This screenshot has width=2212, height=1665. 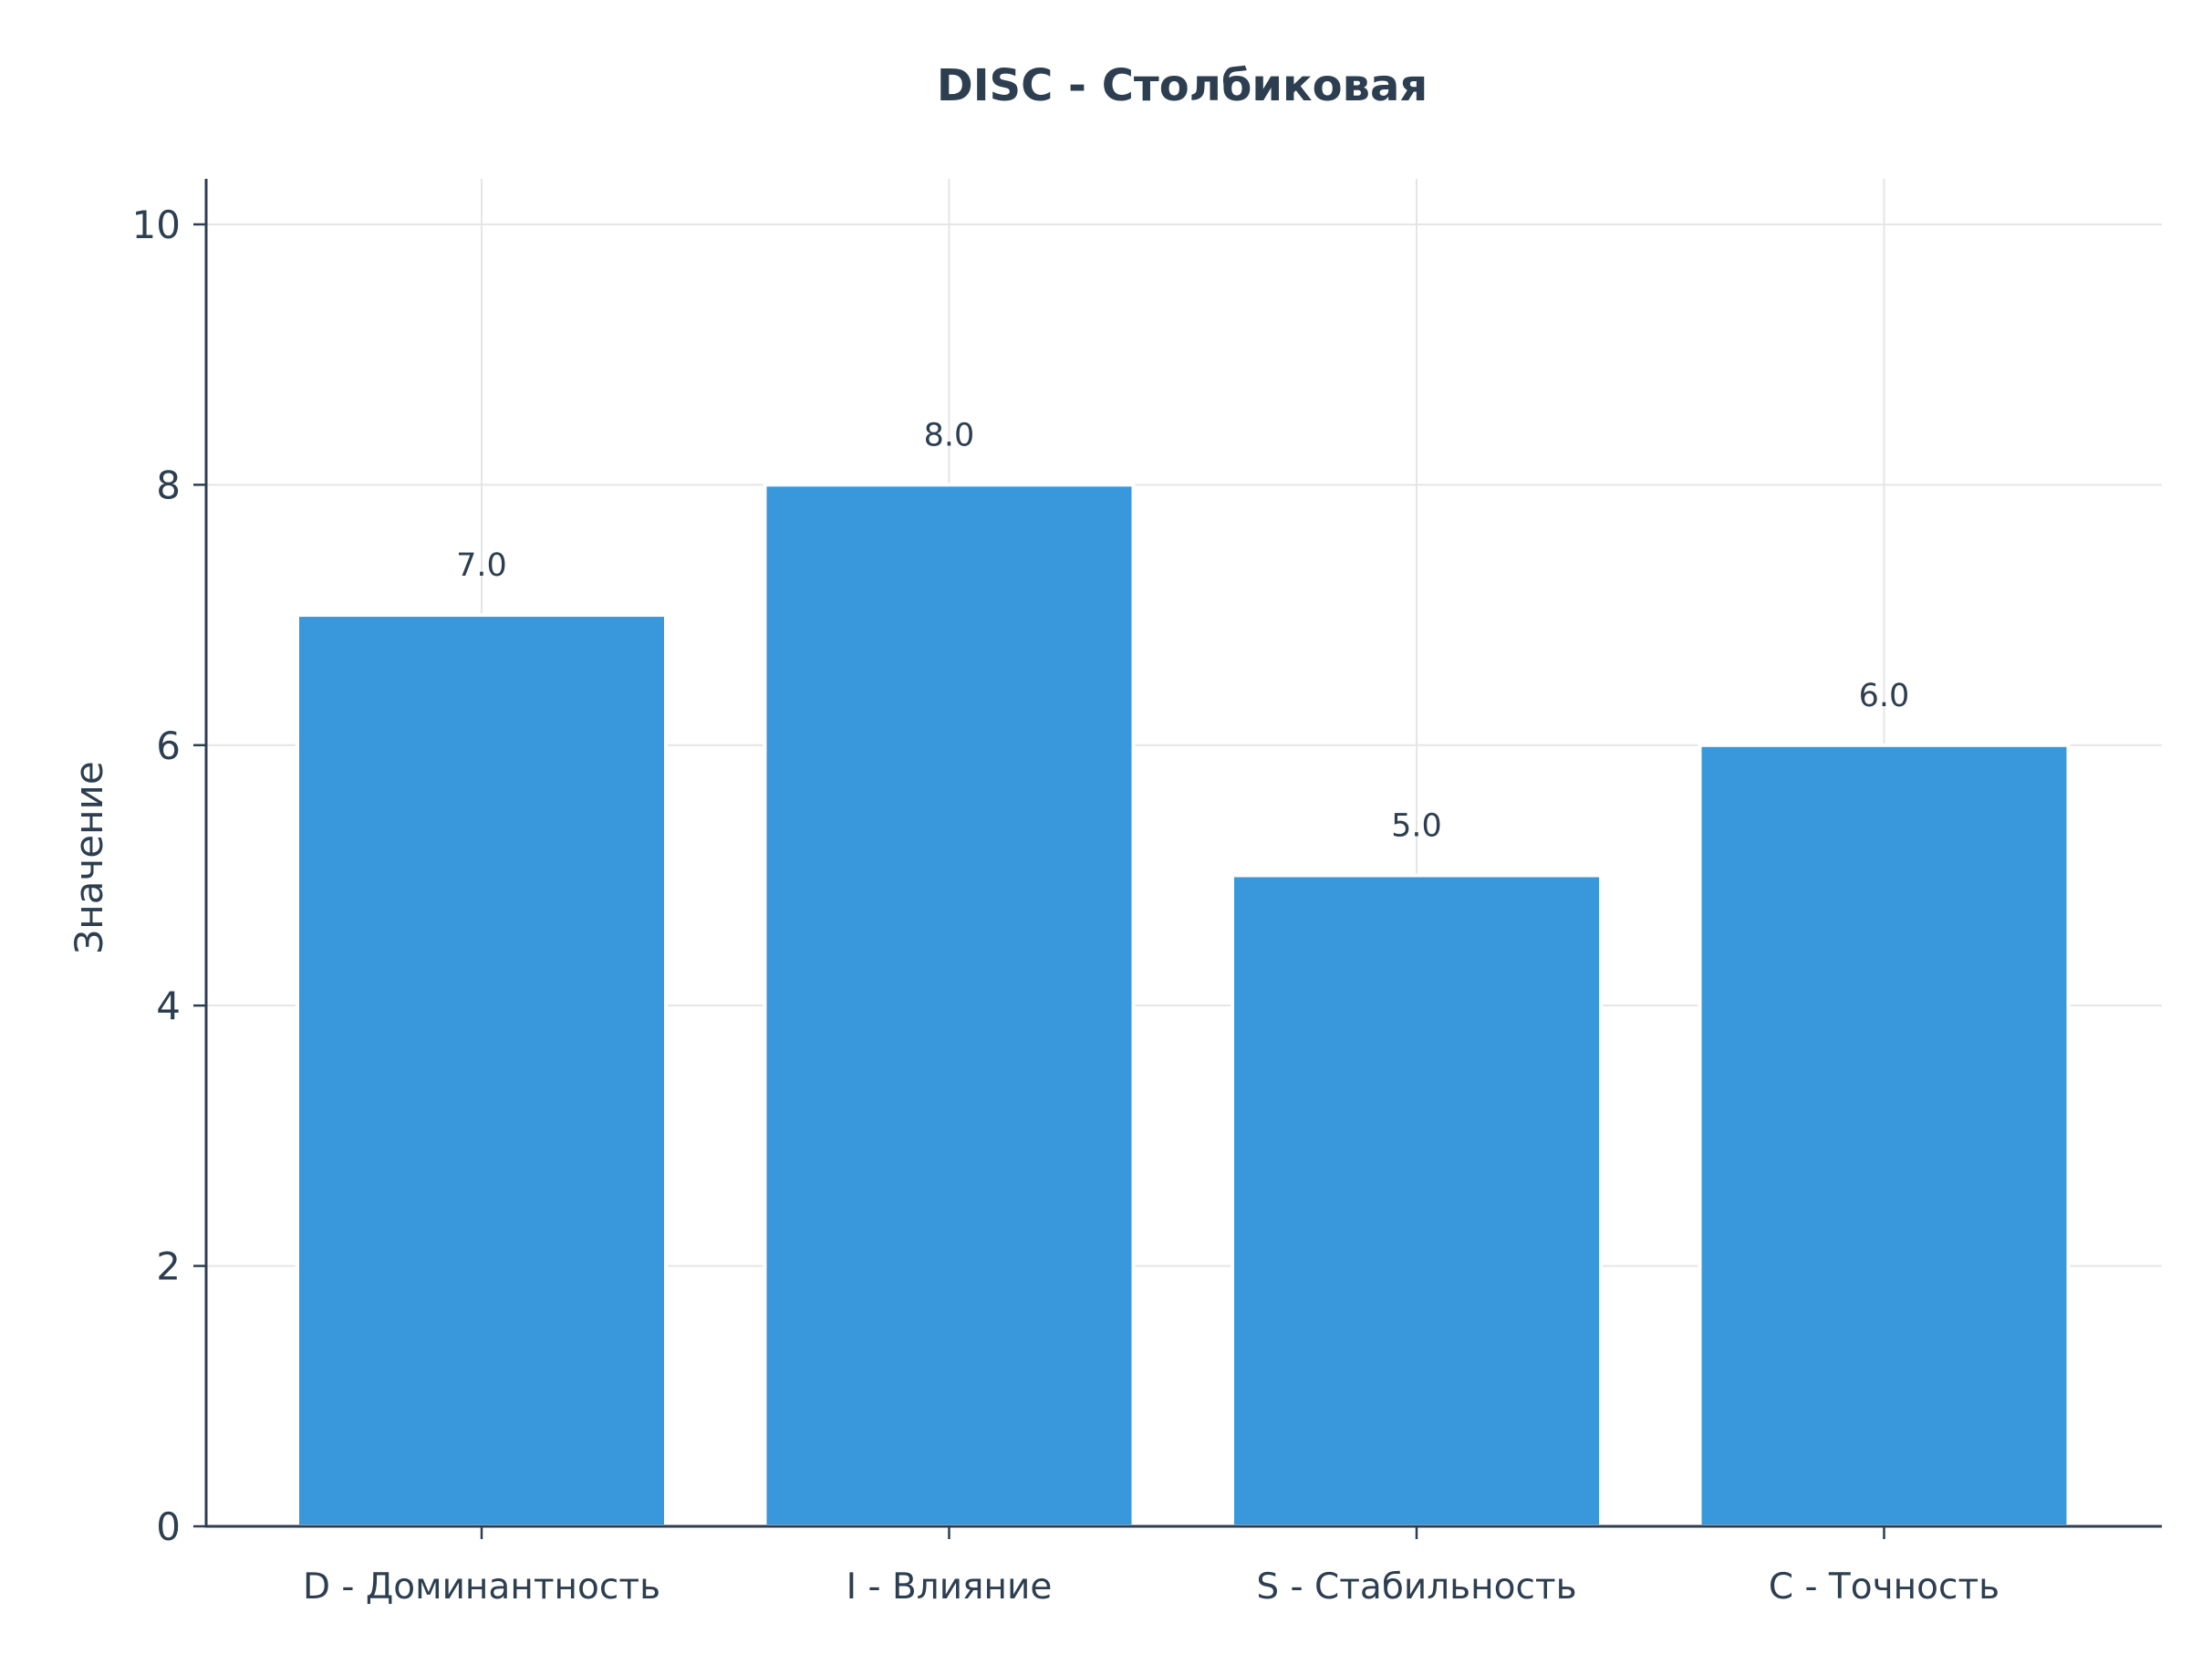 I want to click on y-tick-label: 10, so click(x=157, y=225).